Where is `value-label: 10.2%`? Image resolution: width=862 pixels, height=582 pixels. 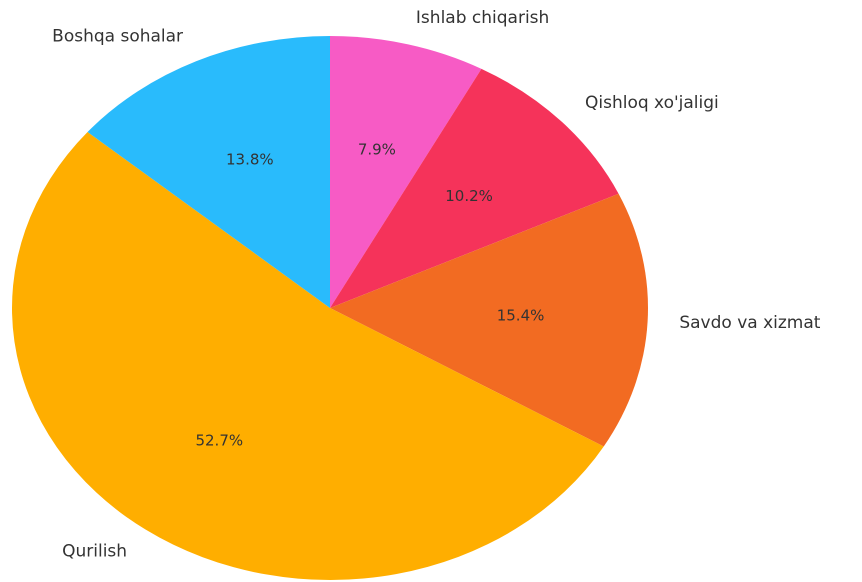
value-label: 10.2% is located at coordinates (469, 196).